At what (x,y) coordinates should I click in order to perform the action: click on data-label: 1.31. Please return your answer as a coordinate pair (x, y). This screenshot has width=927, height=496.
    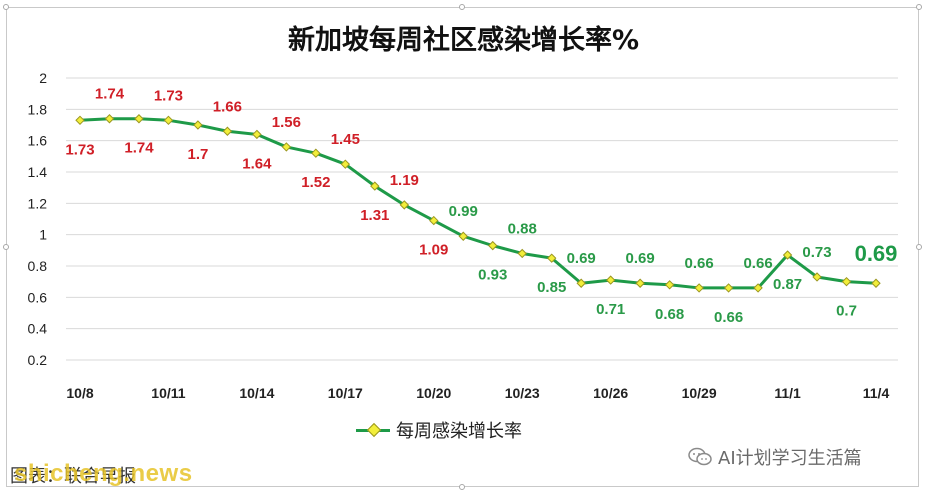
    Looking at the image, I should click on (374, 215).